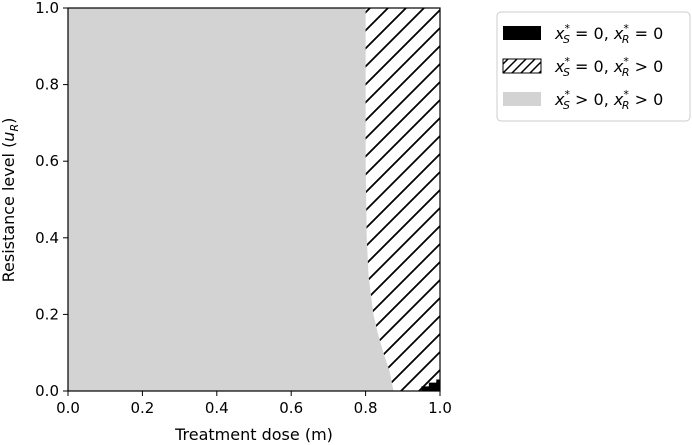  What do you see at coordinates (608, 34) in the screenshot?
I see `legend-label-extinction: x* S = 0, x* R = 0` at bounding box center [608, 34].